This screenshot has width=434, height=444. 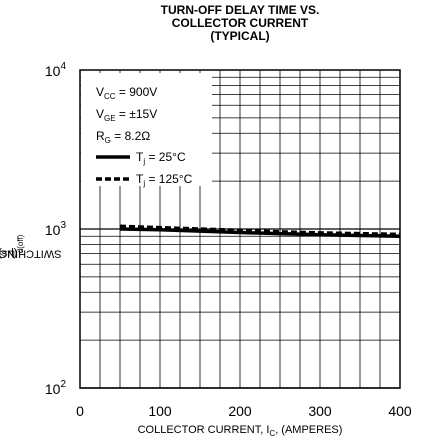 I want to click on y-tick-label: 10³, so click(x=56, y=229).